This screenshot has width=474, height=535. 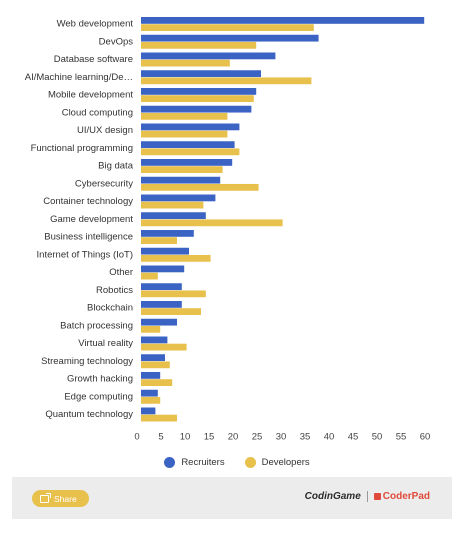 I want to click on category-label: Batch processing, so click(x=96, y=325).